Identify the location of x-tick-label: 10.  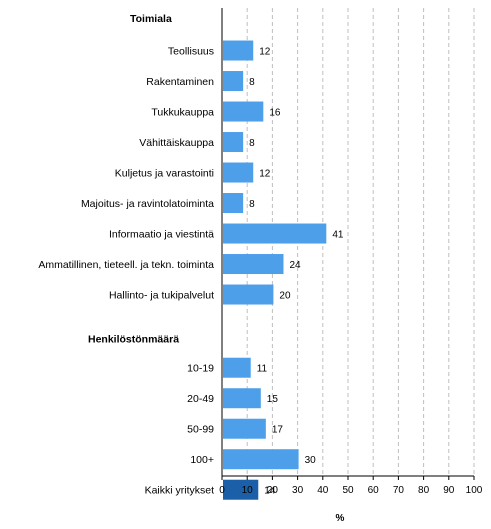
(248, 490).